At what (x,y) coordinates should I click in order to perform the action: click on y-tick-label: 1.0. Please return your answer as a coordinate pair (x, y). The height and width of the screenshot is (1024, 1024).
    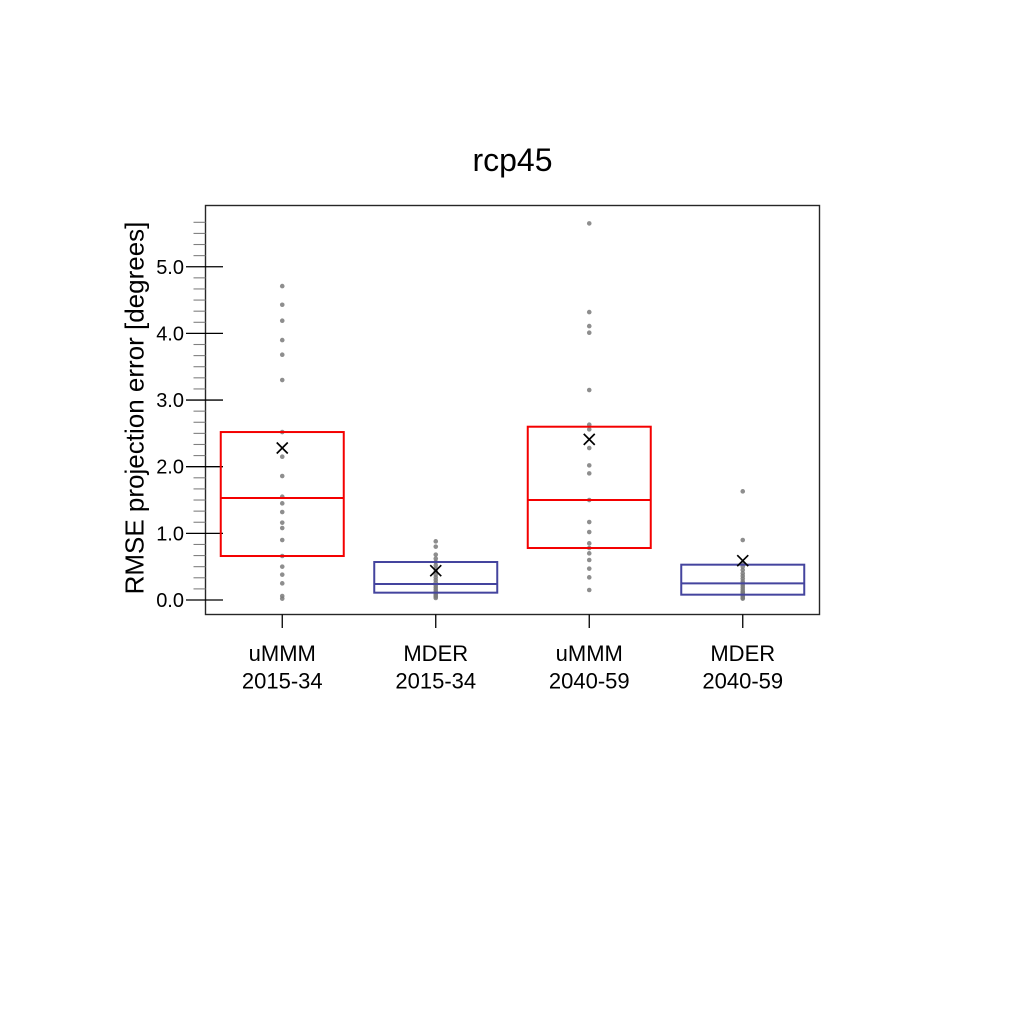
    Looking at the image, I should click on (170, 534).